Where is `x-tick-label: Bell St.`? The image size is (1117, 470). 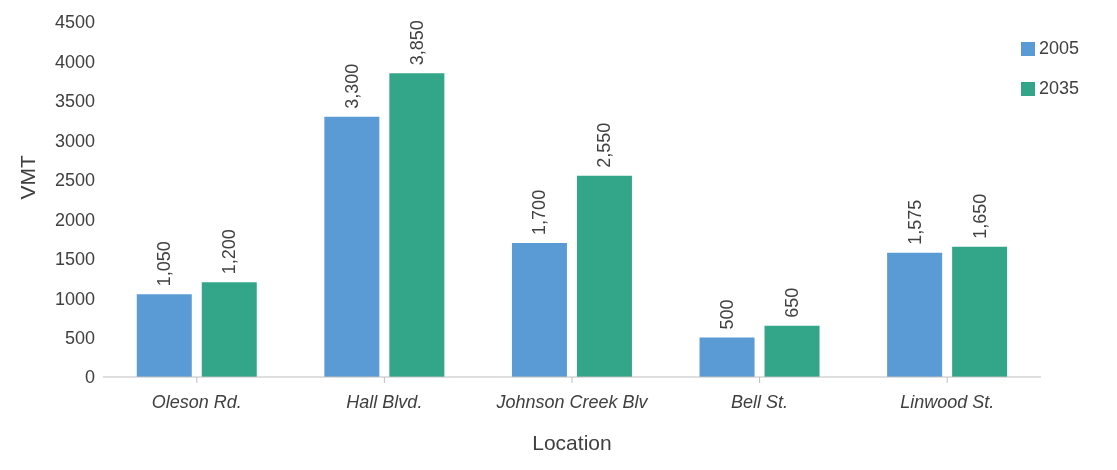 x-tick-label: Bell St. is located at coordinates (760, 401).